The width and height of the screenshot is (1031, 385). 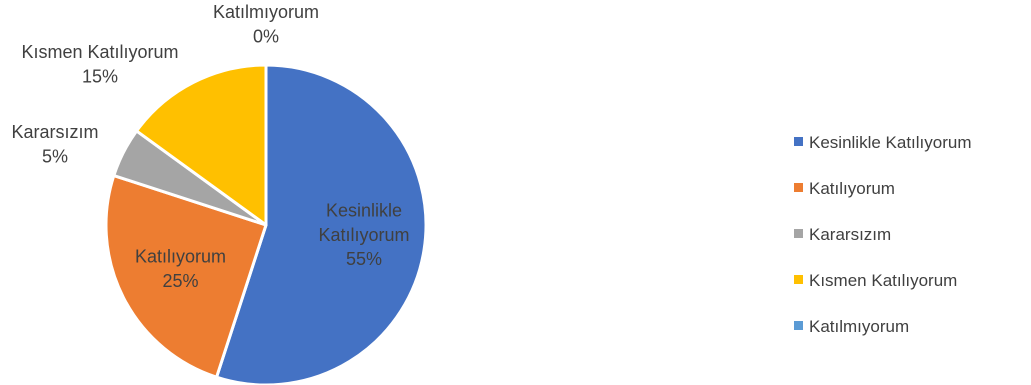 I want to click on legend-swatch-kesinlikle-katiliyorum, so click(x=798, y=141).